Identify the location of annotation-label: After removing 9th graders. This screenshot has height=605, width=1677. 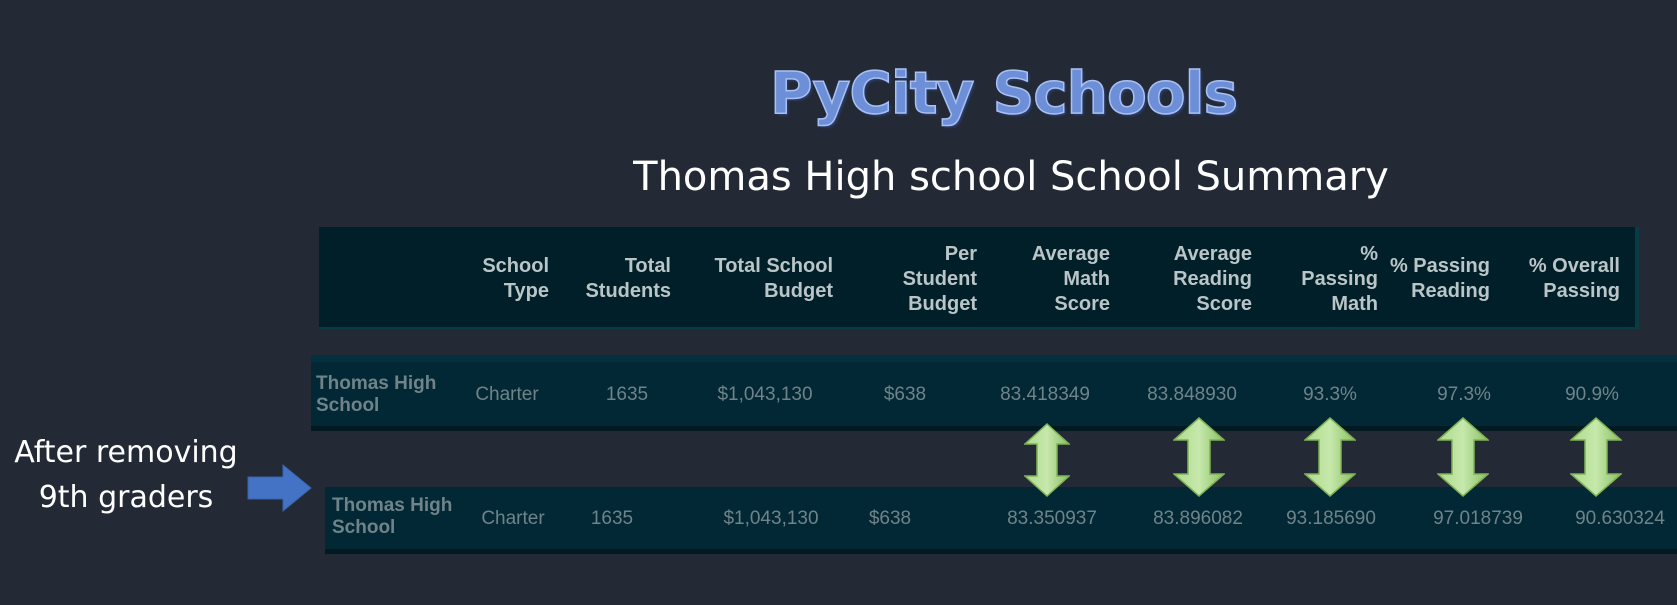
(126, 475).